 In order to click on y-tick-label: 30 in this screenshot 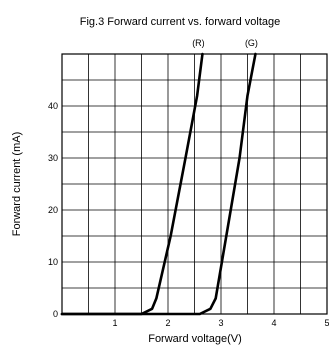, I will do `click(53, 158)`.